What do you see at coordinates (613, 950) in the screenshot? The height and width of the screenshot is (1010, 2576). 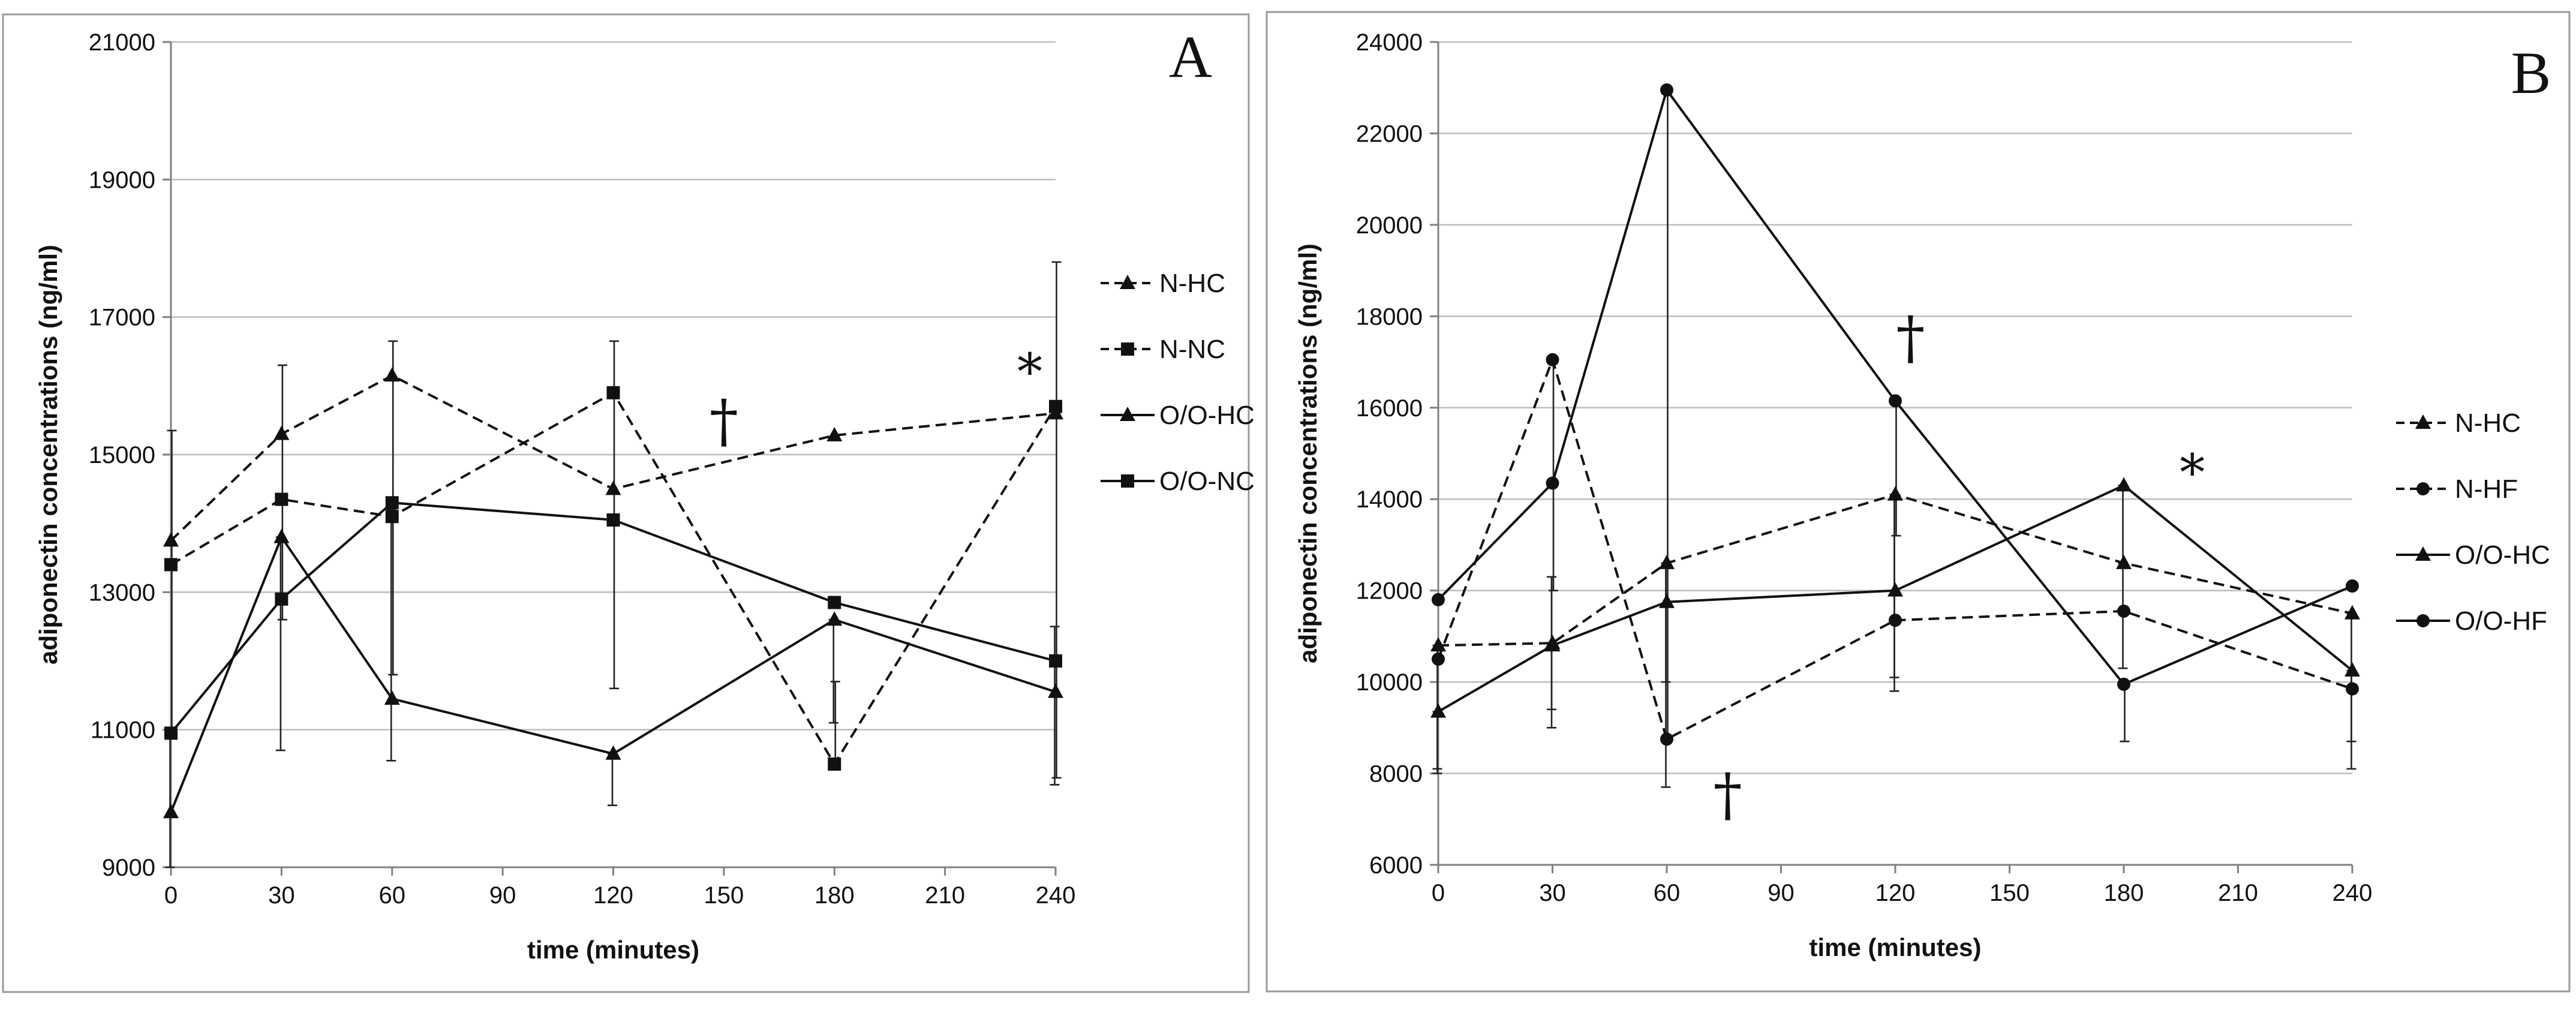 I see `x-axis-title: time (minutes)` at bounding box center [613, 950].